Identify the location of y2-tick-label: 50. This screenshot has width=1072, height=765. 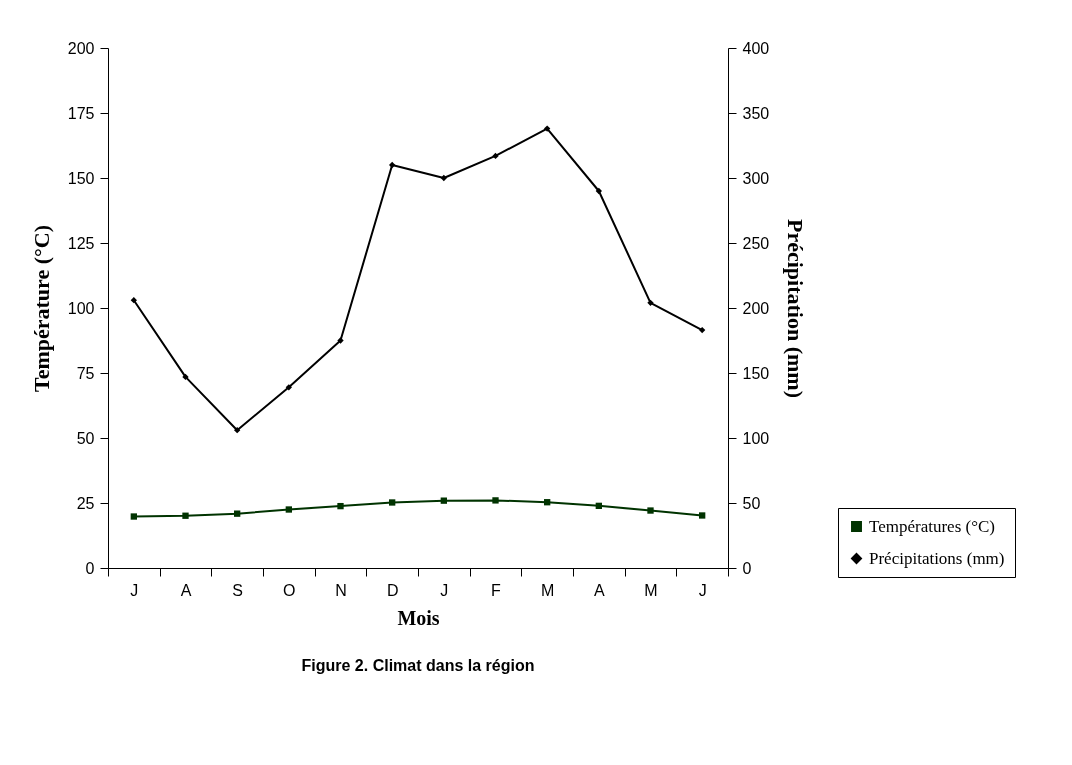
(751, 503).